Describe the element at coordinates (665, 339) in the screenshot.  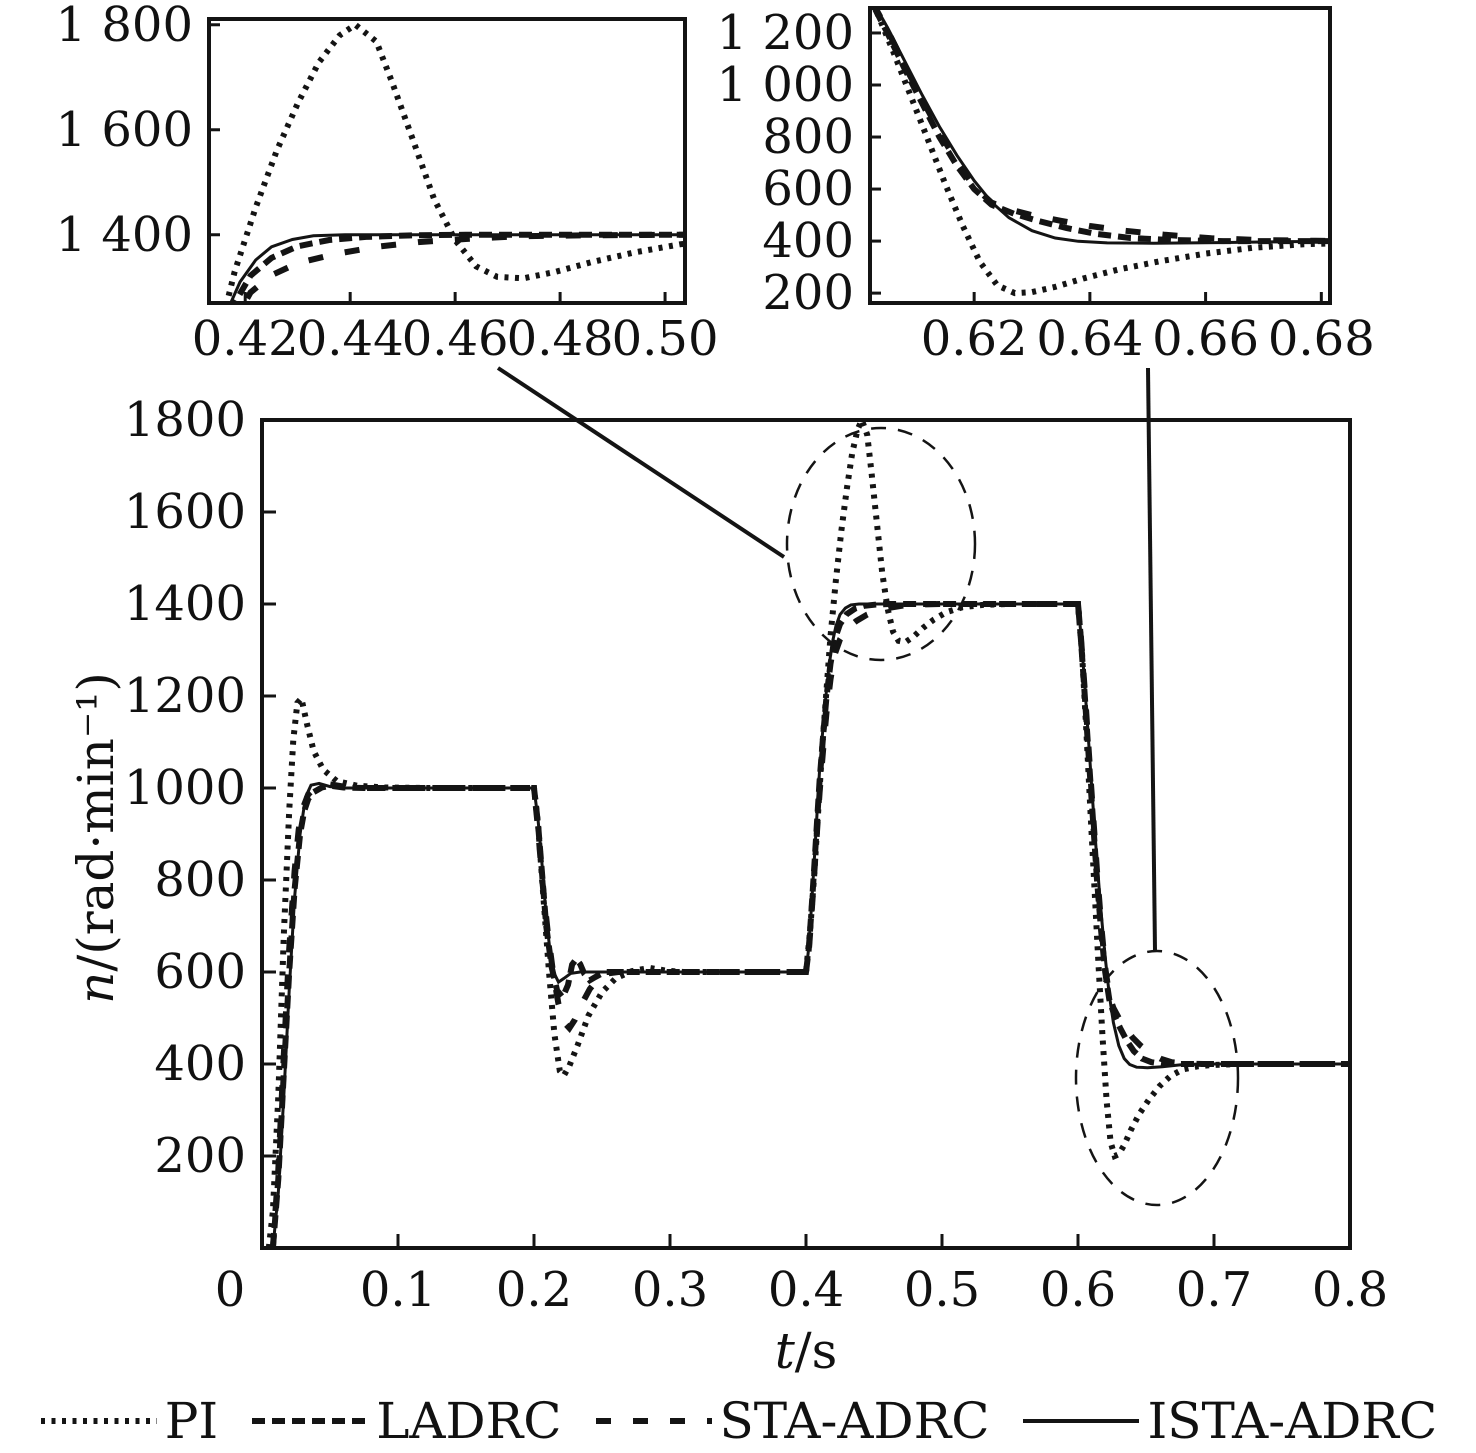
I see `svg-text: 0.50` at that location.